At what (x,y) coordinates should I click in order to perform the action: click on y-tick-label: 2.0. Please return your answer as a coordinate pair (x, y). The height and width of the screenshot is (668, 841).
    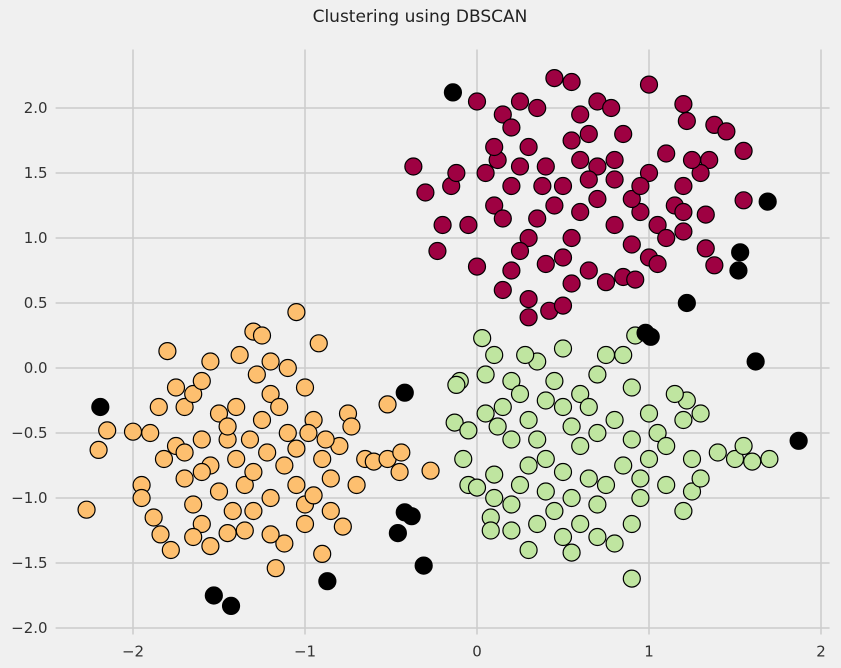
    Looking at the image, I should click on (36, 108).